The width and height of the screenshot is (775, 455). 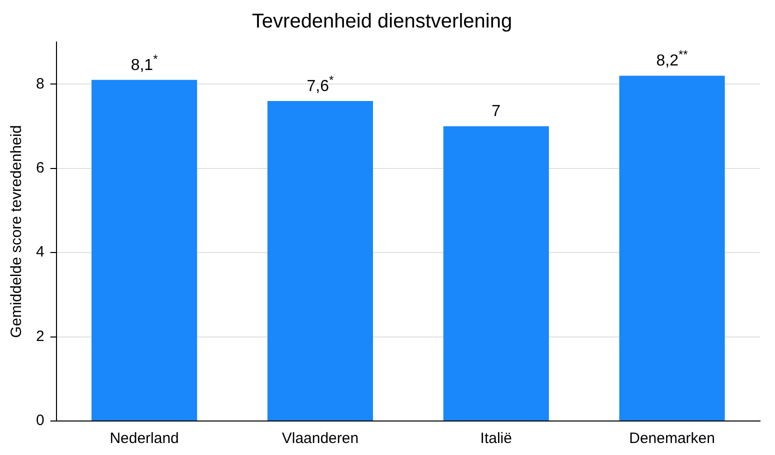 What do you see at coordinates (672, 439) in the screenshot?
I see `x-tick-label: Denemarken` at bounding box center [672, 439].